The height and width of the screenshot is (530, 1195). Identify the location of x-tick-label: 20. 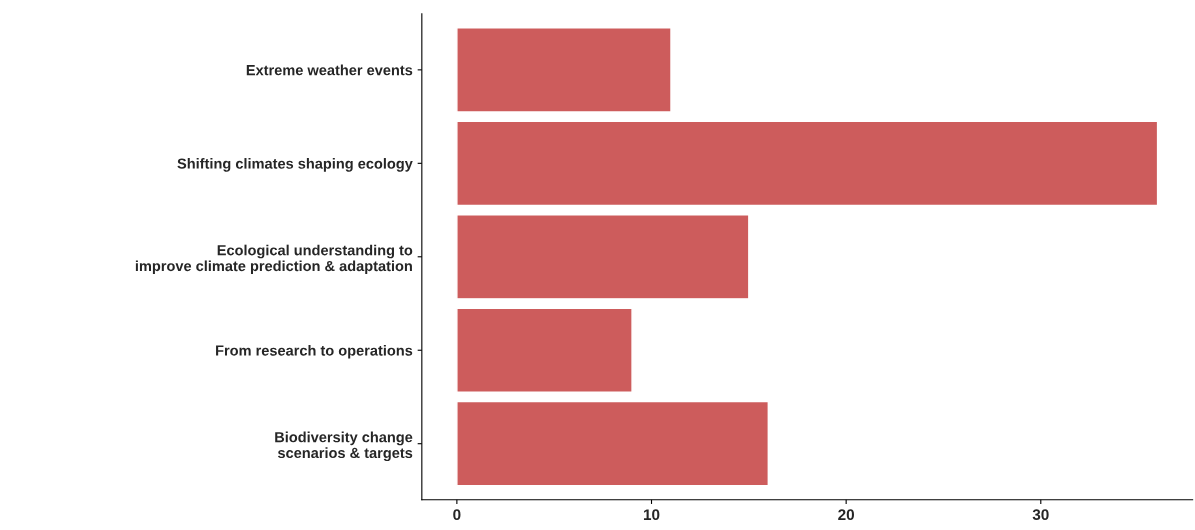
(846, 515).